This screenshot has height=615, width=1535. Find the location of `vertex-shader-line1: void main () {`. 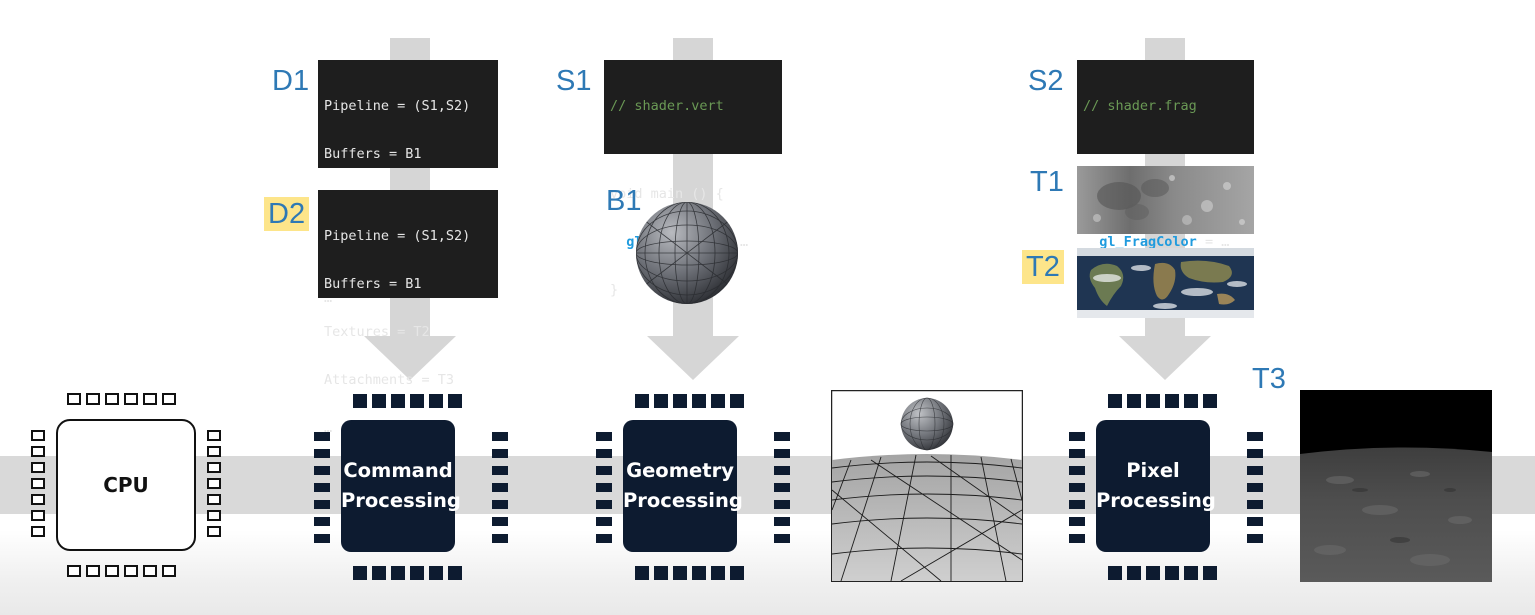

vertex-shader-line1: void main () { is located at coordinates (667, 194).